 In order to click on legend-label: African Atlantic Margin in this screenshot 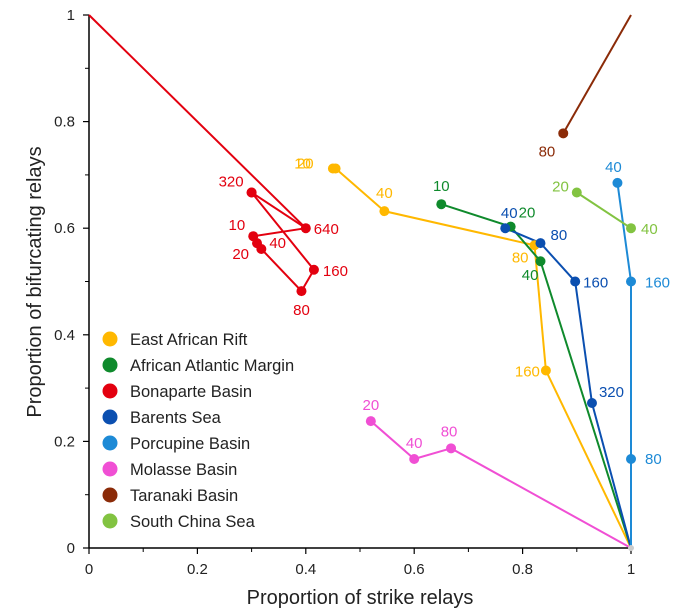, I will do `click(212, 366)`.